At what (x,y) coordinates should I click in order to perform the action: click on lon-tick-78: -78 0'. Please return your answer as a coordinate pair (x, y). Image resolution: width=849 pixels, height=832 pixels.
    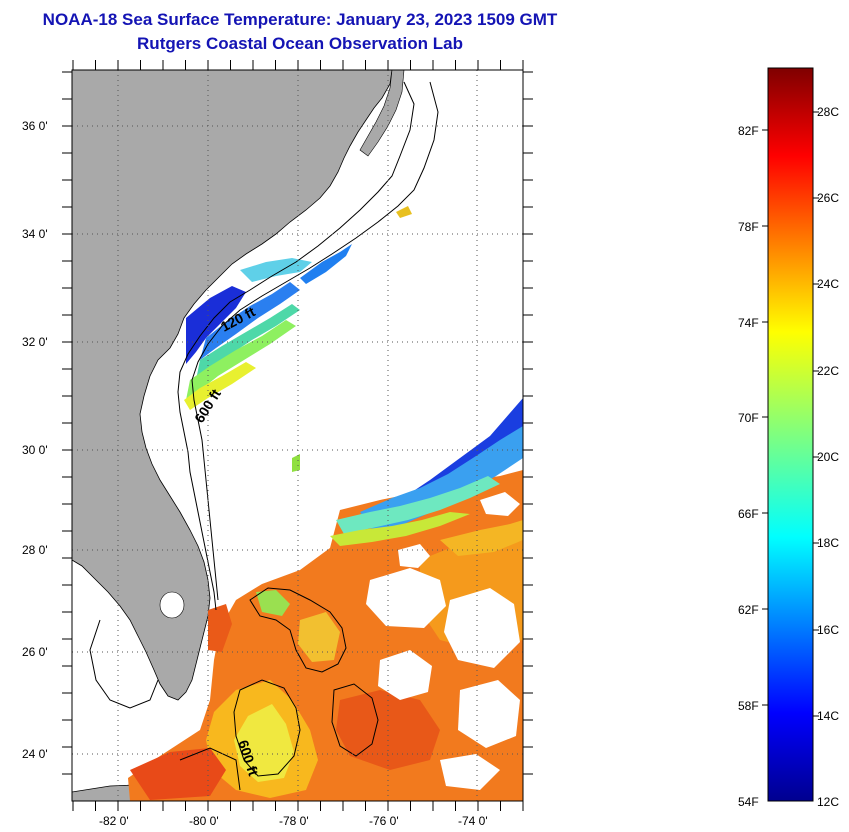
    Looking at the image, I should click on (294, 821).